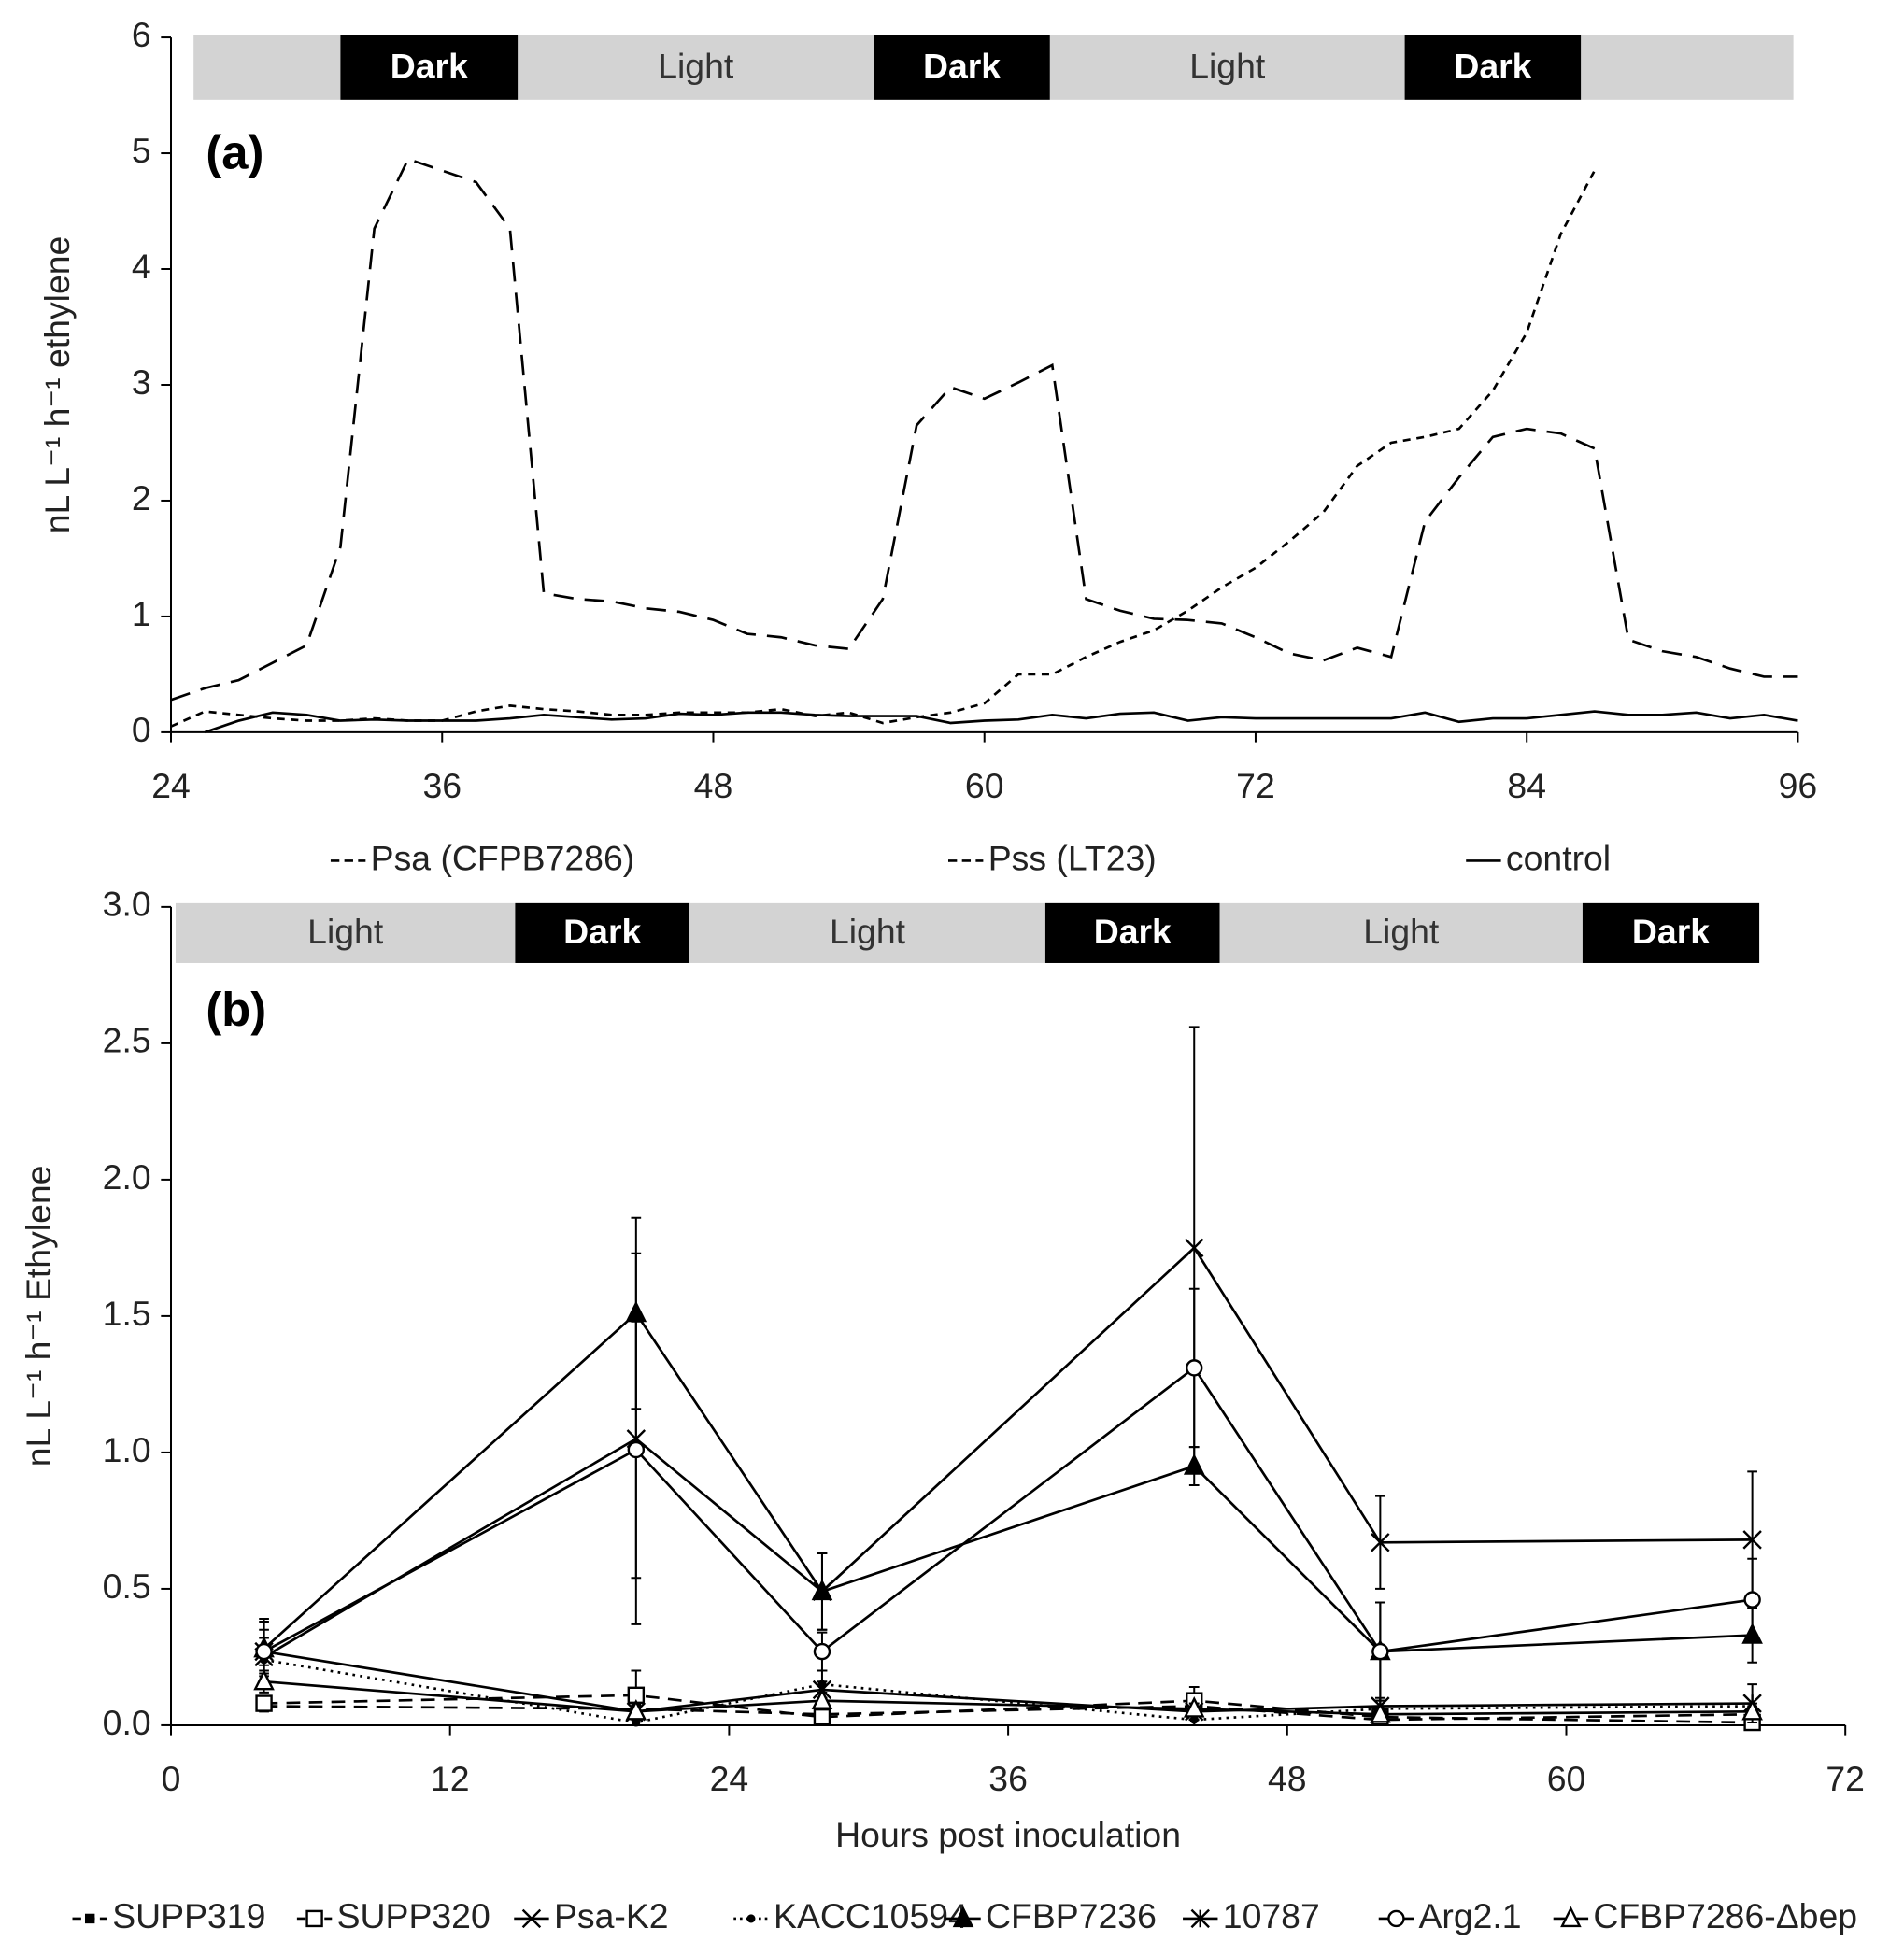 This screenshot has width=1904, height=1956. What do you see at coordinates (503, 857) in the screenshot?
I see `legend-label: Psa (CFPB7286)` at bounding box center [503, 857].